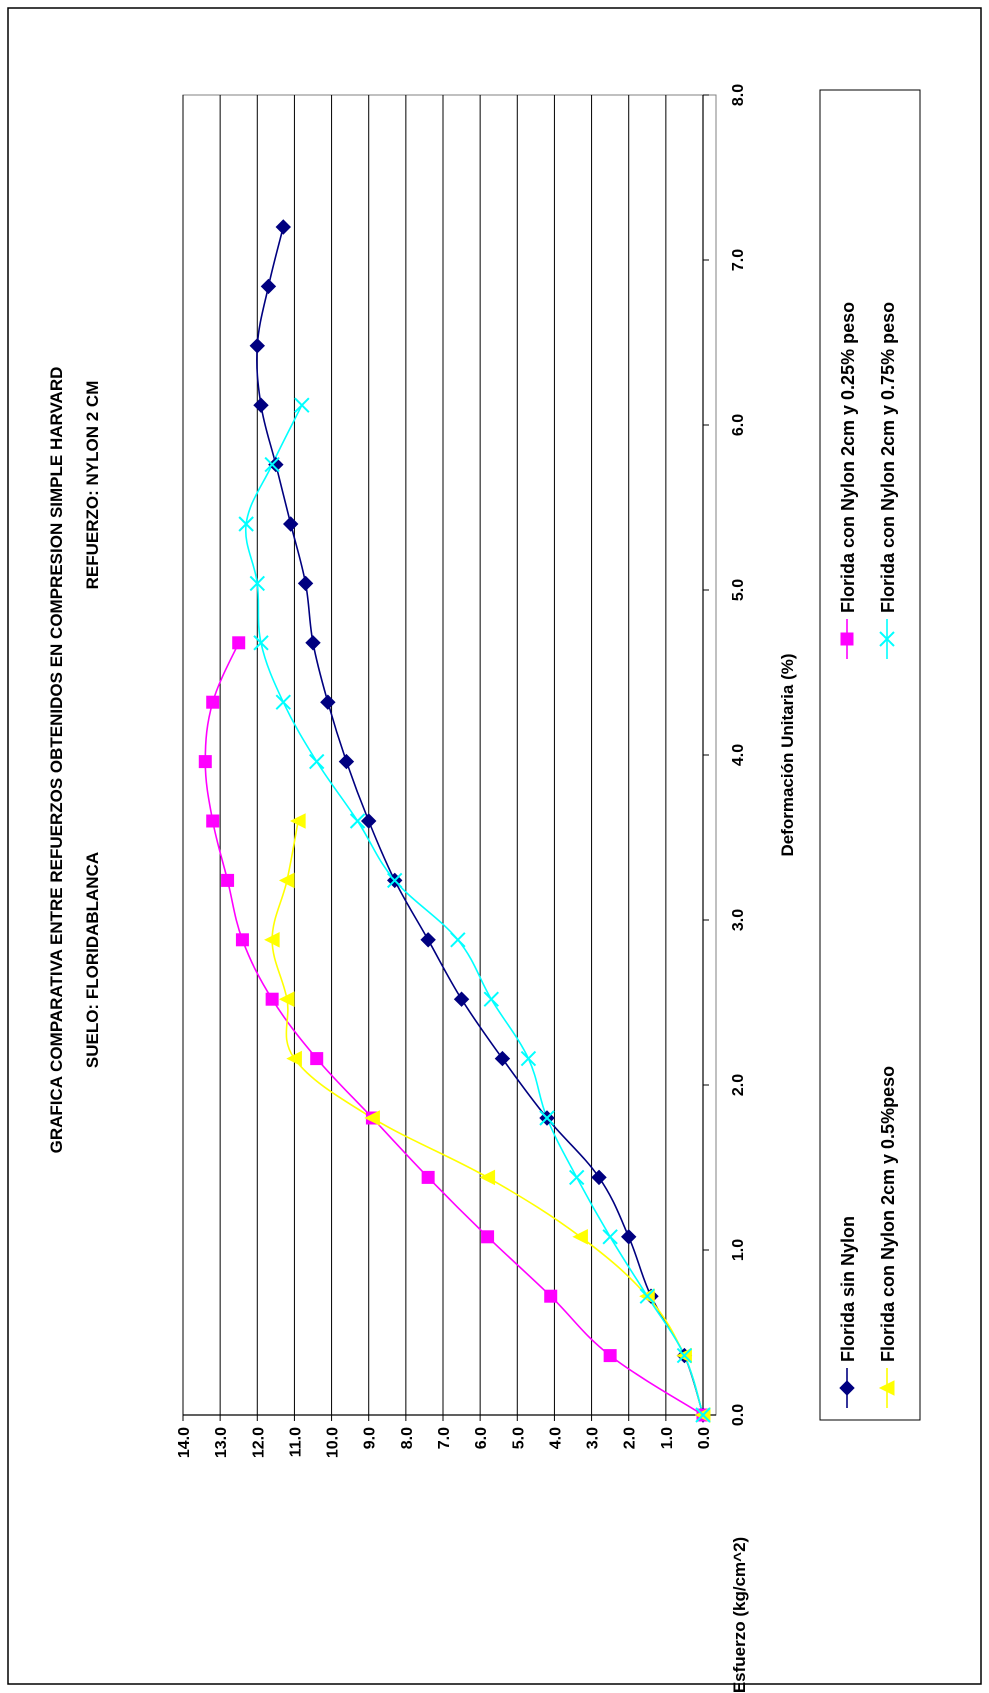 Image resolution: width=989 pixels, height=1693 pixels. I want to click on y-axis-title: Esfuerzo (kg/cm^2), so click(739, 1615).